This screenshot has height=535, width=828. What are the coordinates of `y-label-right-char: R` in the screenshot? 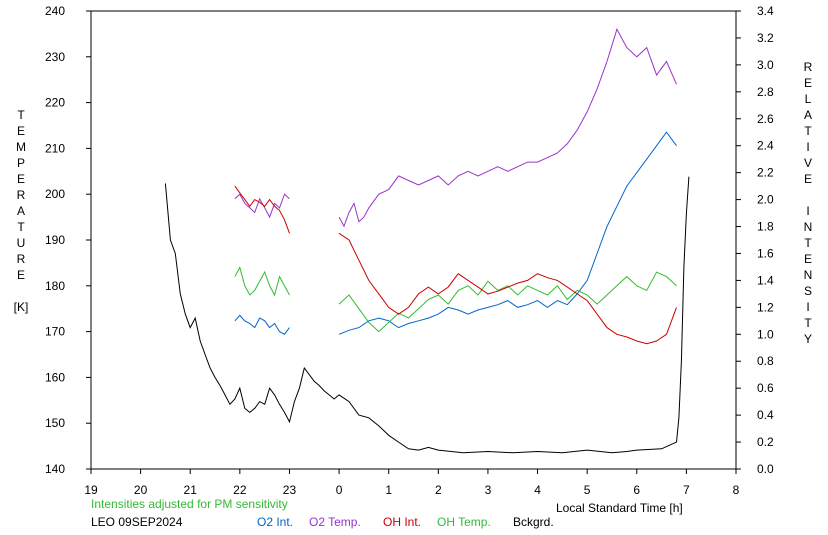 It's located at (808, 67).